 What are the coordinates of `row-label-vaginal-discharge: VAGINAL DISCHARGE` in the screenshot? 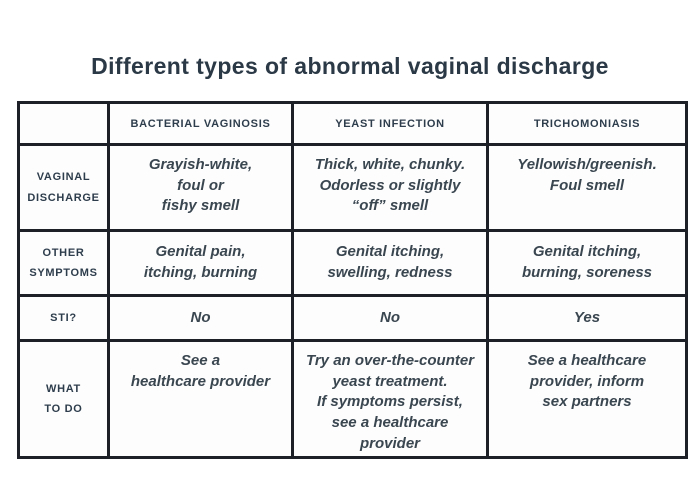 It's located at (63, 187).